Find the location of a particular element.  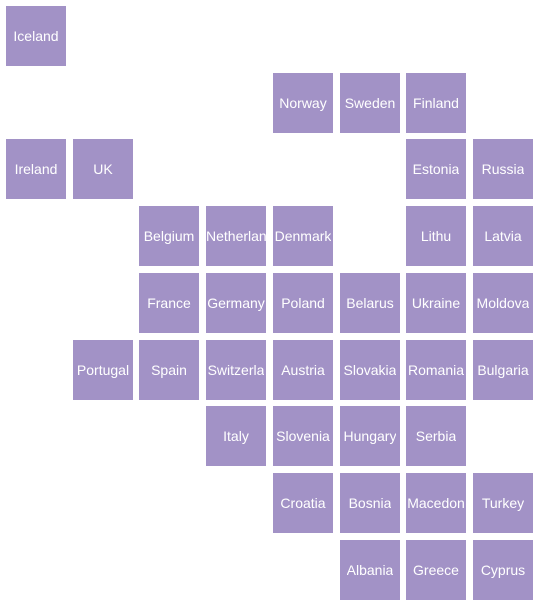

country-label: Turkey is located at coordinates (503, 503).